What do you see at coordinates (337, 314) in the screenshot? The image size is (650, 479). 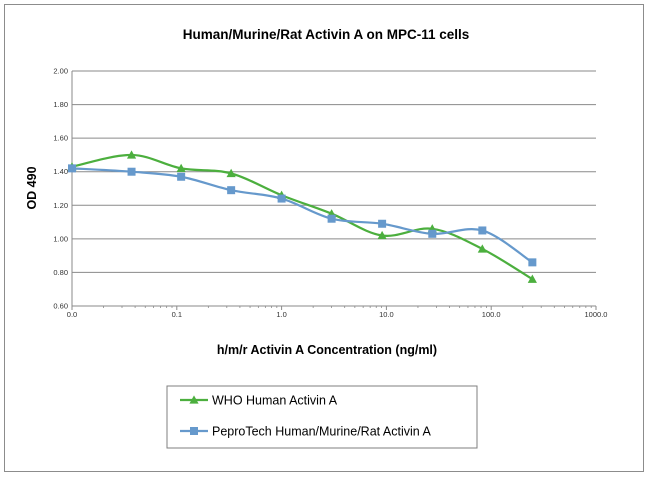 I see `x-tick-labels: 0.0 0.1 1.0 10.0 100.0 1000.0` at bounding box center [337, 314].